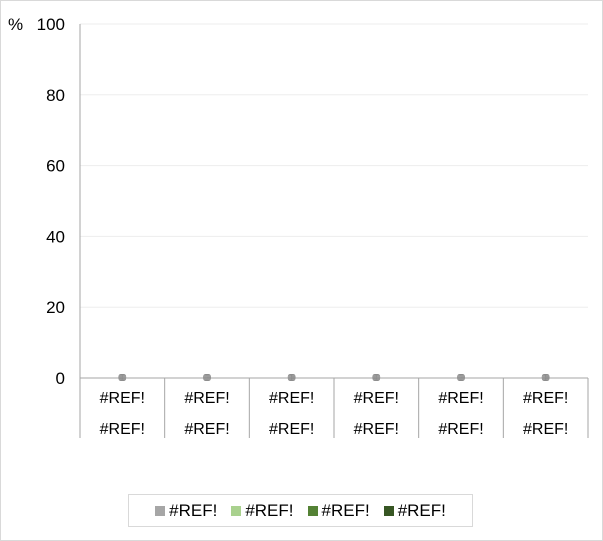  I want to click on y-tick-label: 40, so click(55, 236).